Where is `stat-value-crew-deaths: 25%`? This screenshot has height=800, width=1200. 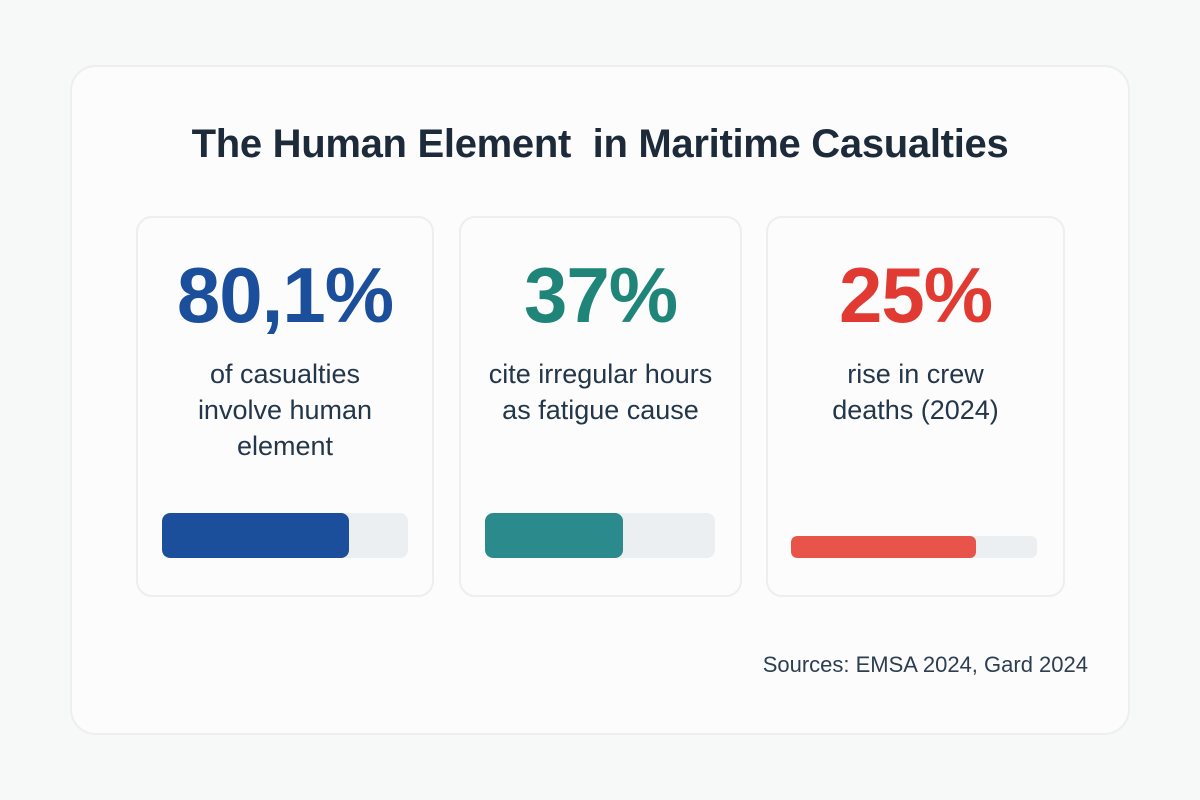 stat-value-crew-deaths: 25% is located at coordinates (915, 295).